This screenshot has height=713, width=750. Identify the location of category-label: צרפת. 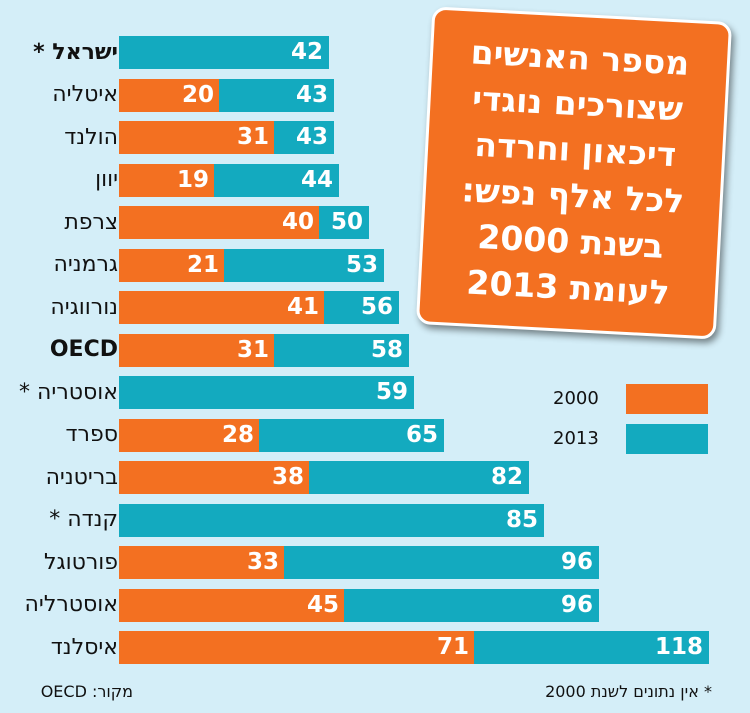
(91, 222).